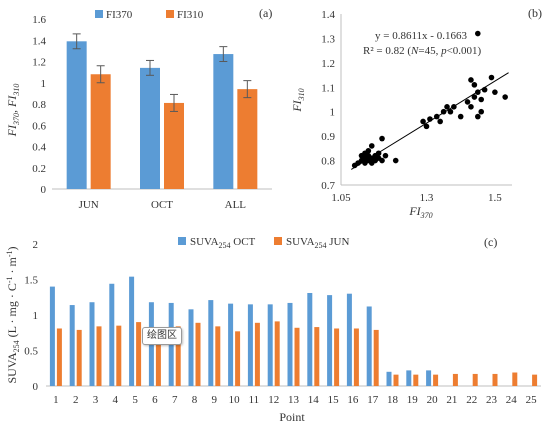  I want to click on x-tick-label: 9, so click(215, 400).